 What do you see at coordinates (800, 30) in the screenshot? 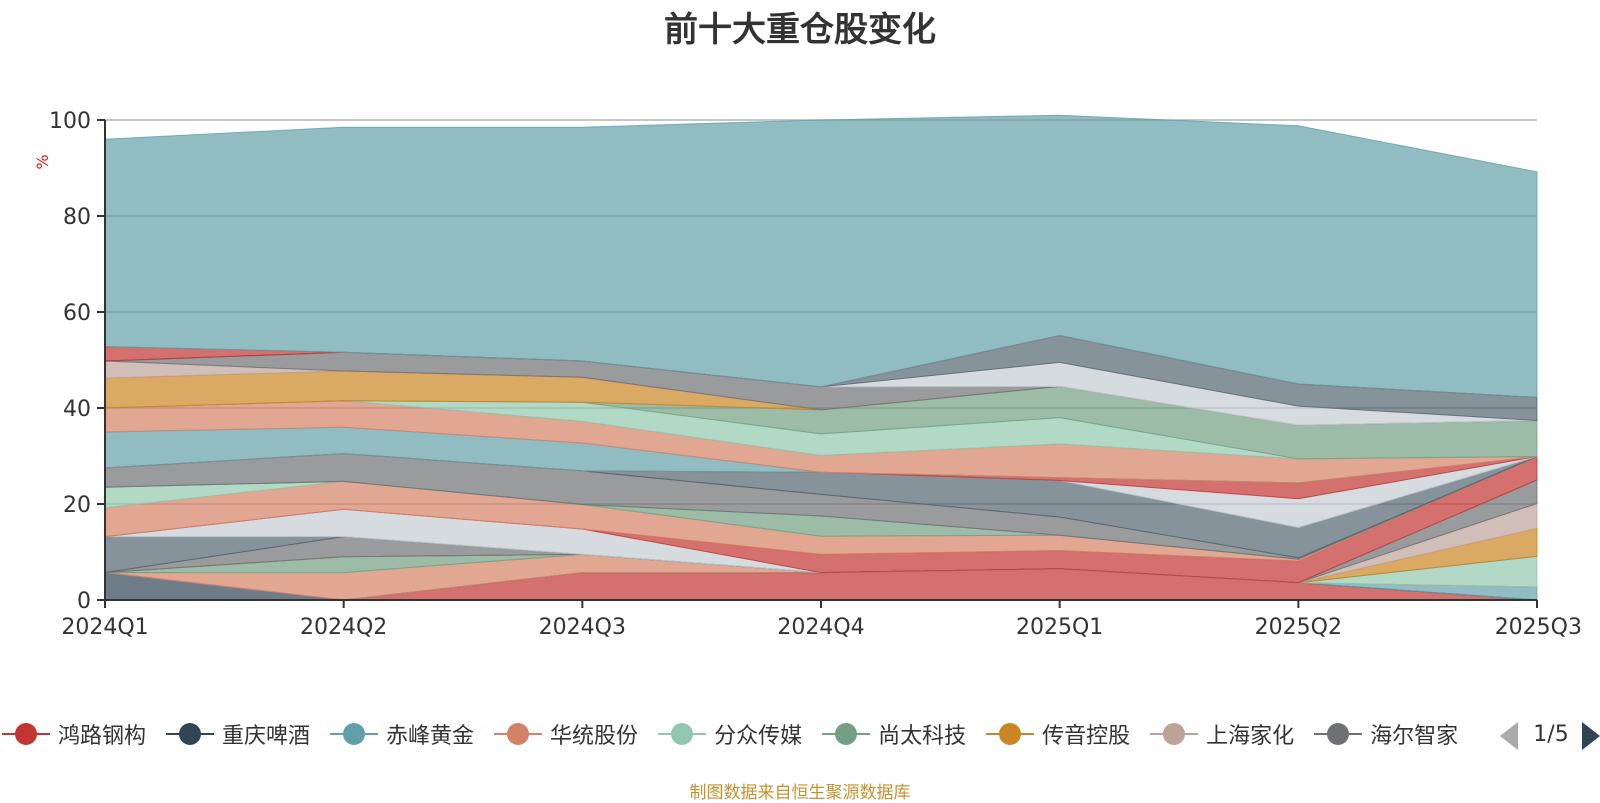
I see `chart-title: 前十大重仓股变化` at bounding box center [800, 30].